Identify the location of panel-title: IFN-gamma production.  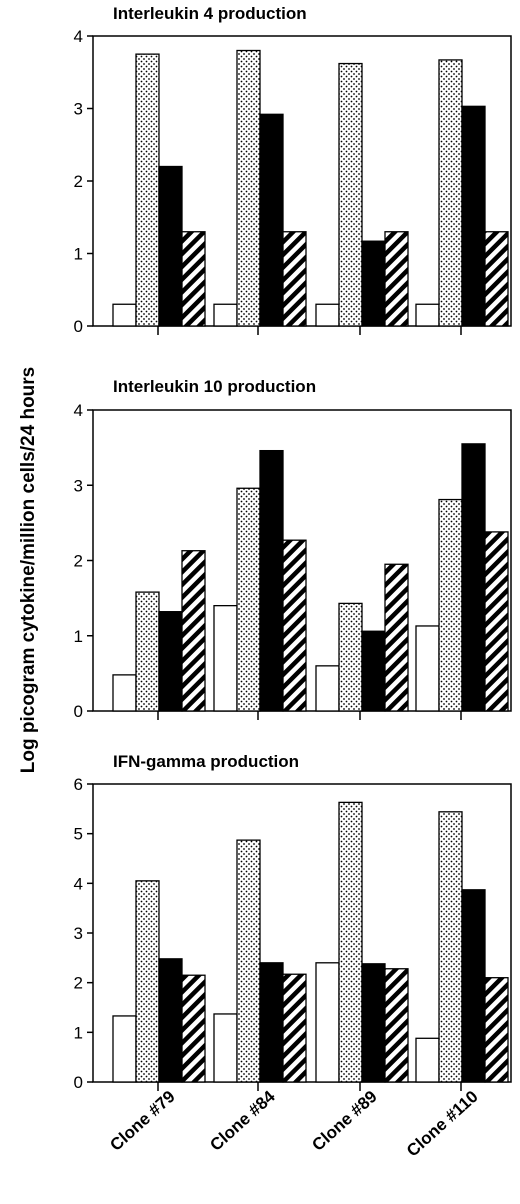
(206, 761).